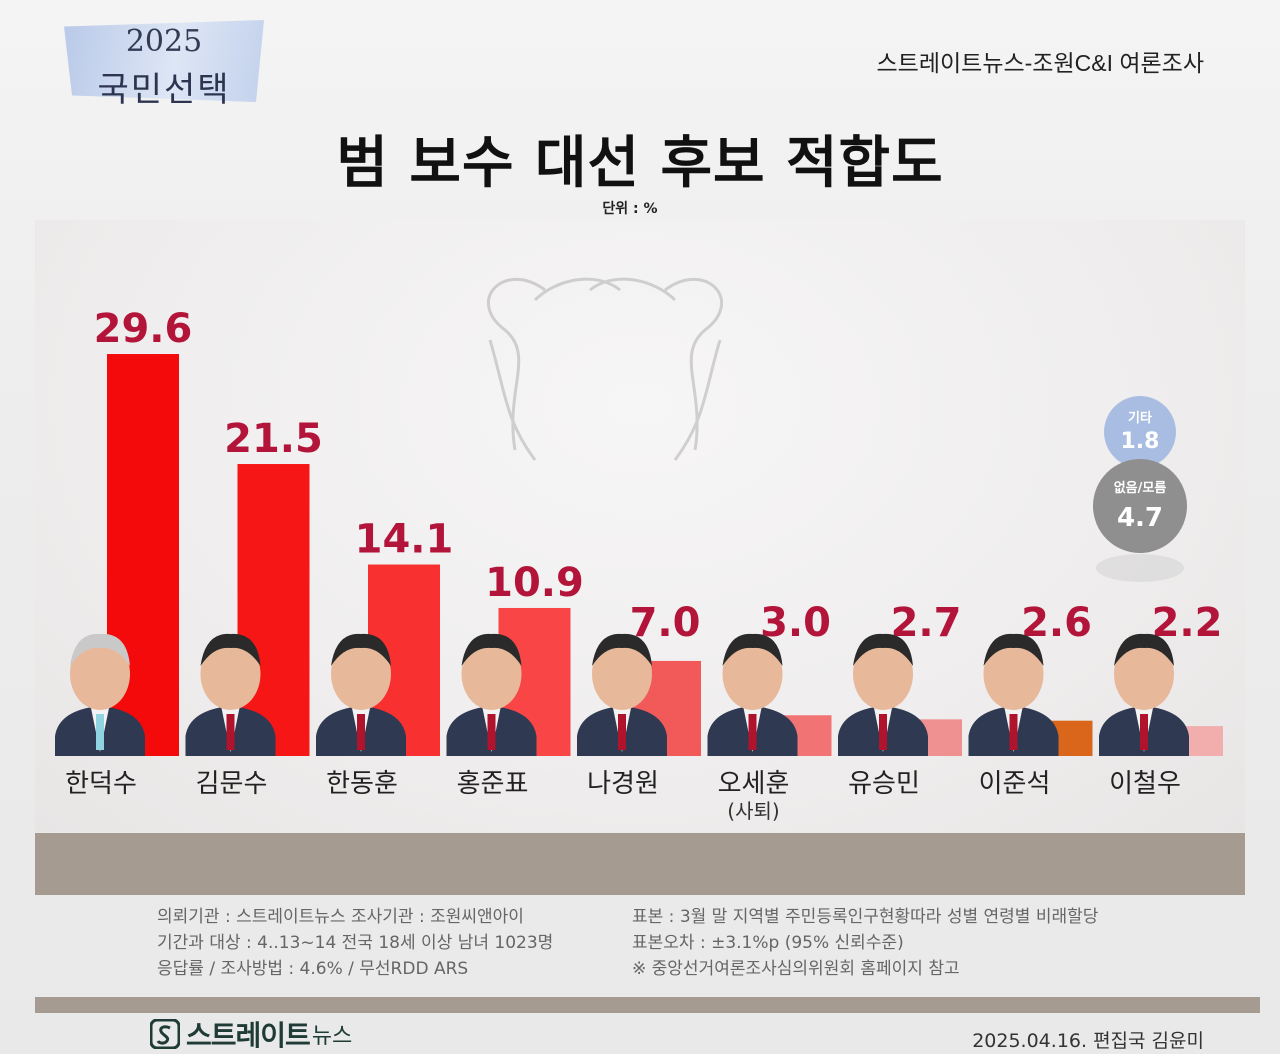 This screenshot has width=1280, height=1054. Describe the element at coordinates (143, 329) in the screenshot. I see `value-label: 29.6` at that location.